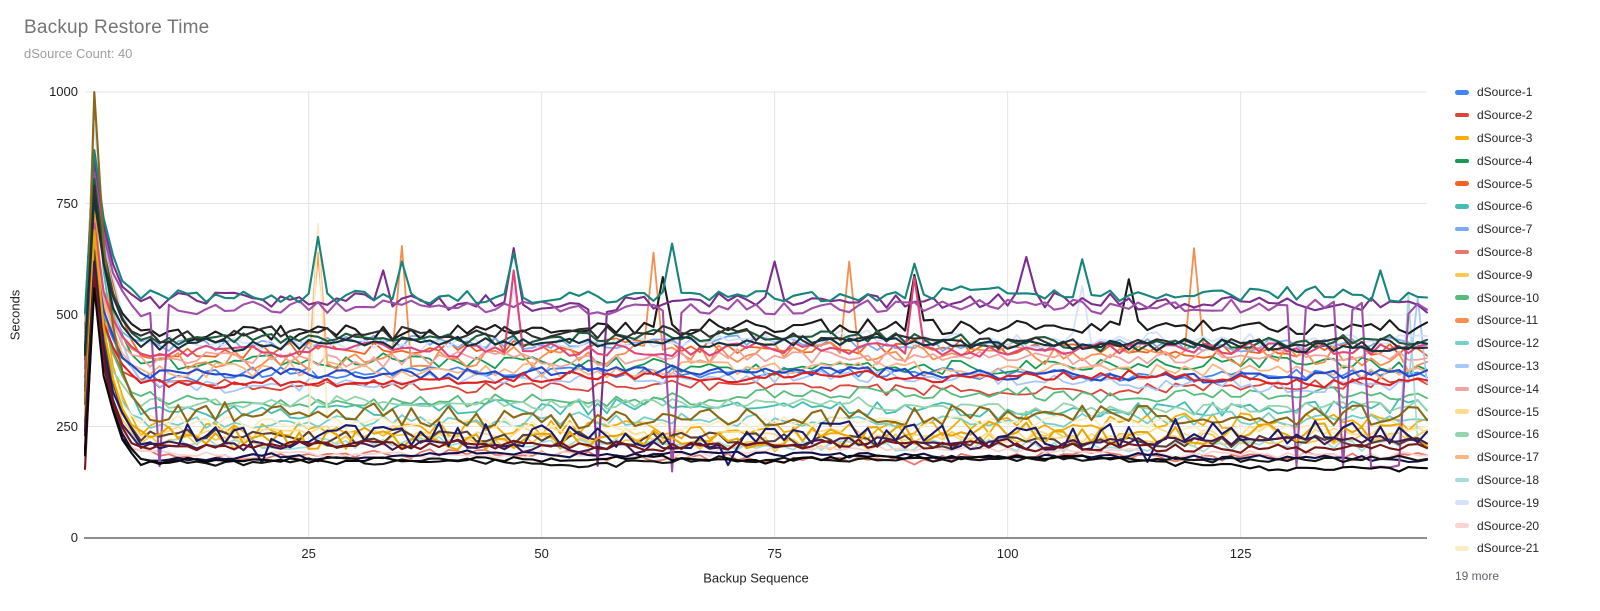 This screenshot has height=611, width=1600. I want to click on legend-item-label: dSource-1, so click(1505, 92).